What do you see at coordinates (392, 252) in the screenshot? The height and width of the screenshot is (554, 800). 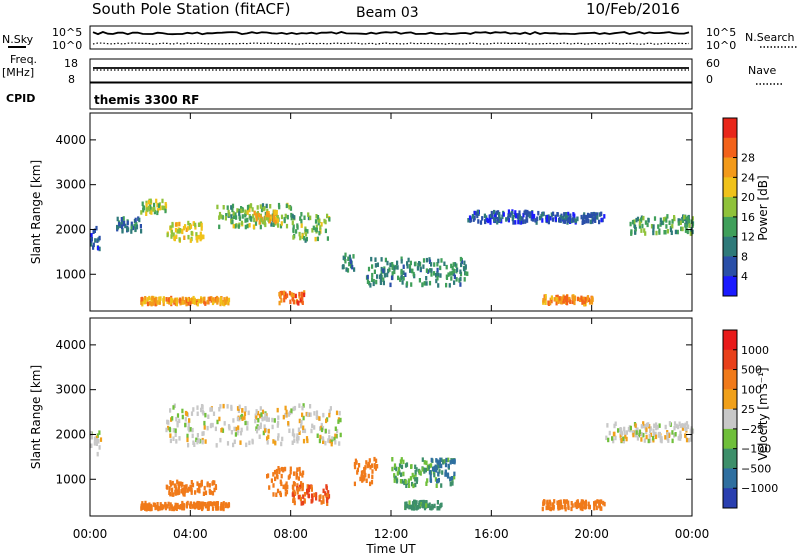 I see `power-heatmap` at bounding box center [392, 252].